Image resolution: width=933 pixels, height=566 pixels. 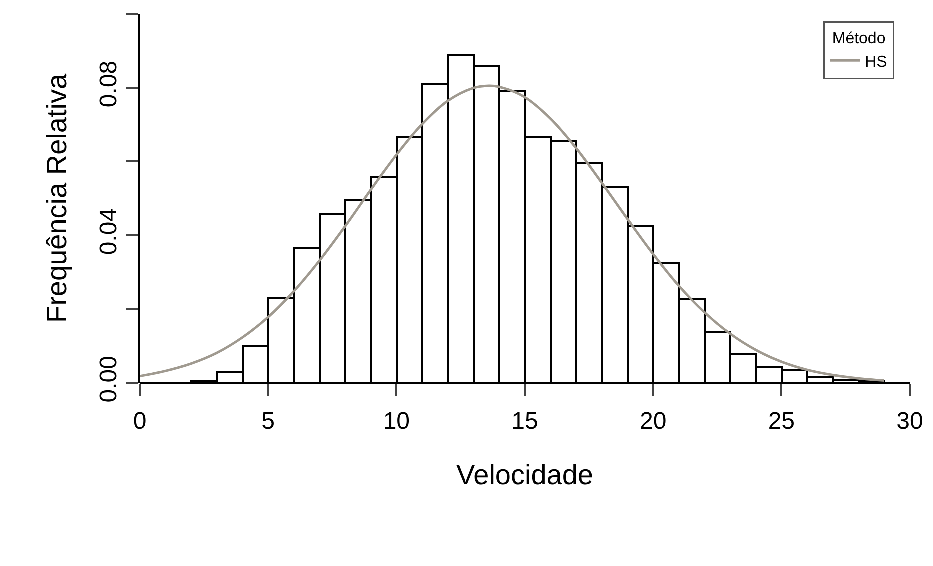 I want to click on y-tick-label: 0.08, so click(x=108, y=84).